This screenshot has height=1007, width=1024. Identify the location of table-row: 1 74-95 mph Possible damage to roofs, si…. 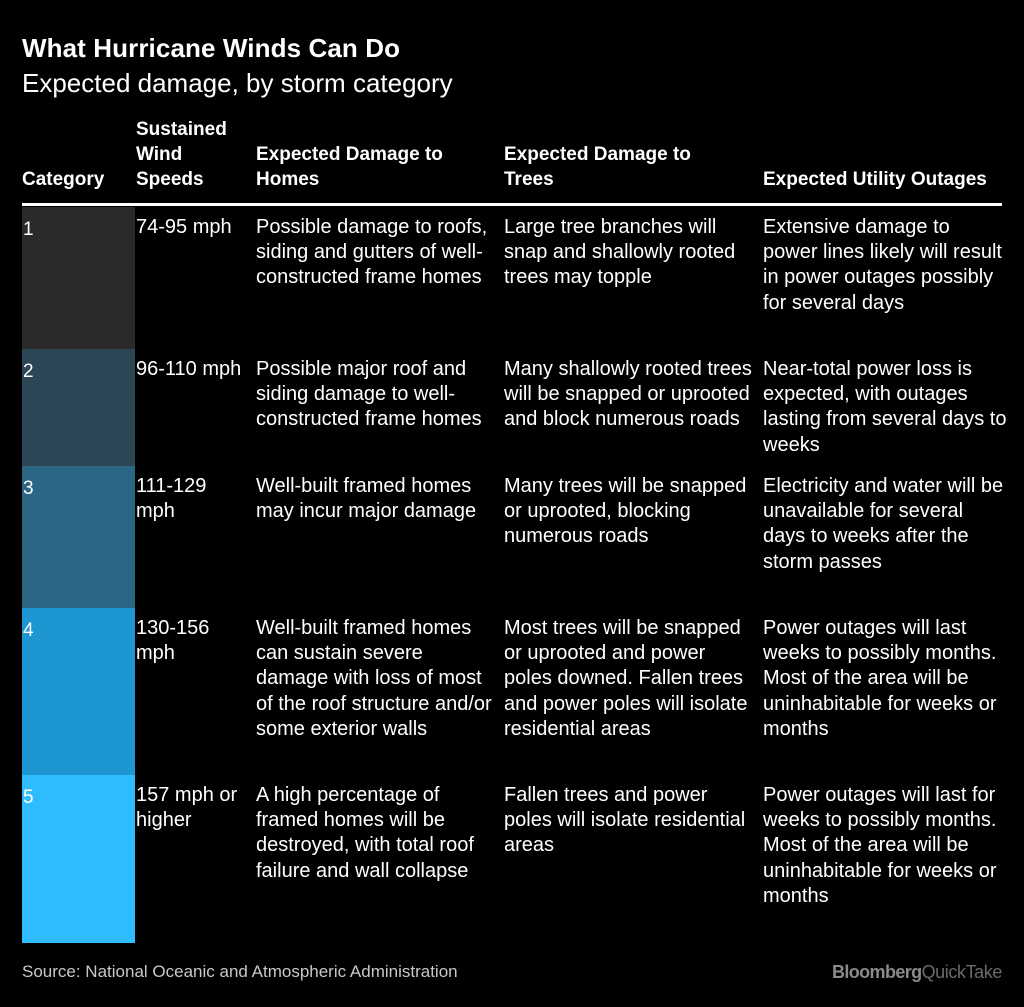
(512, 278).